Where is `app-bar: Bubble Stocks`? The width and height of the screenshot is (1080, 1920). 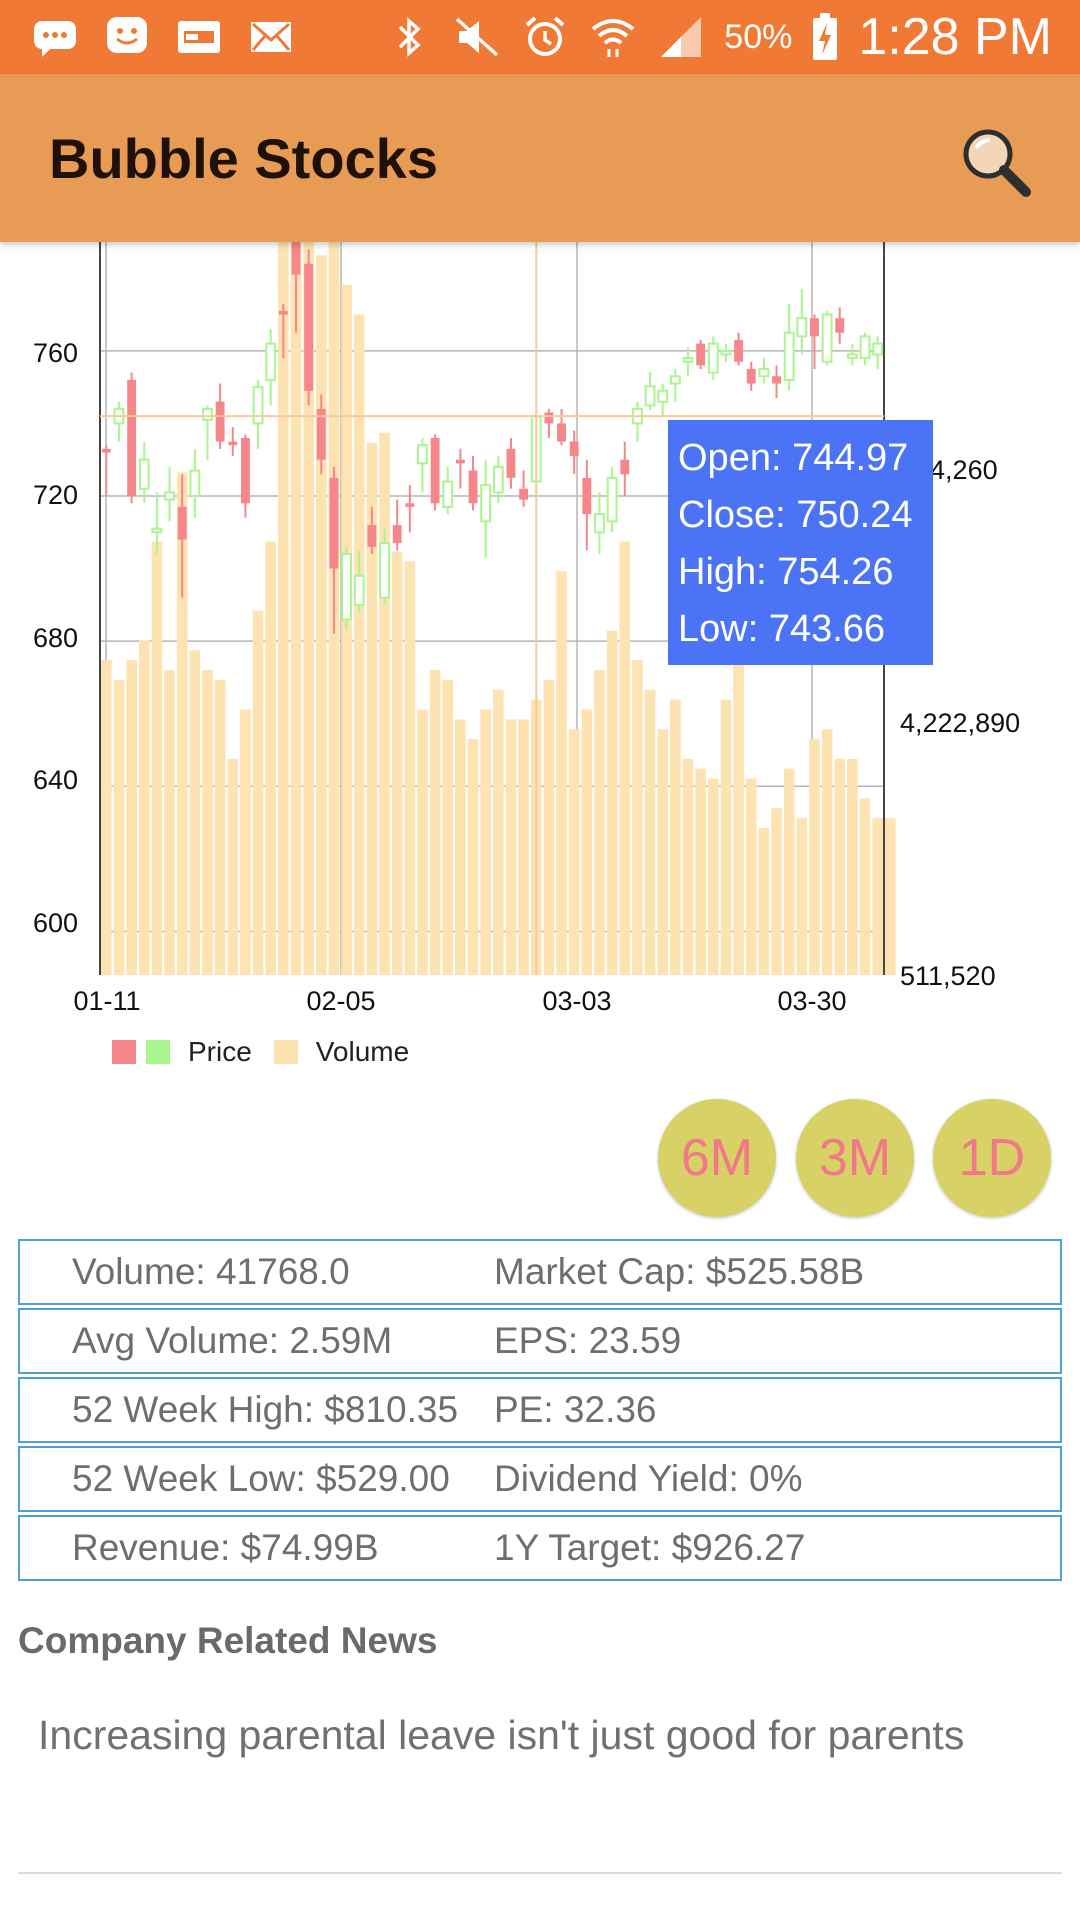
app-bar: Bubble Stocks is located at coordinates (540, 158).